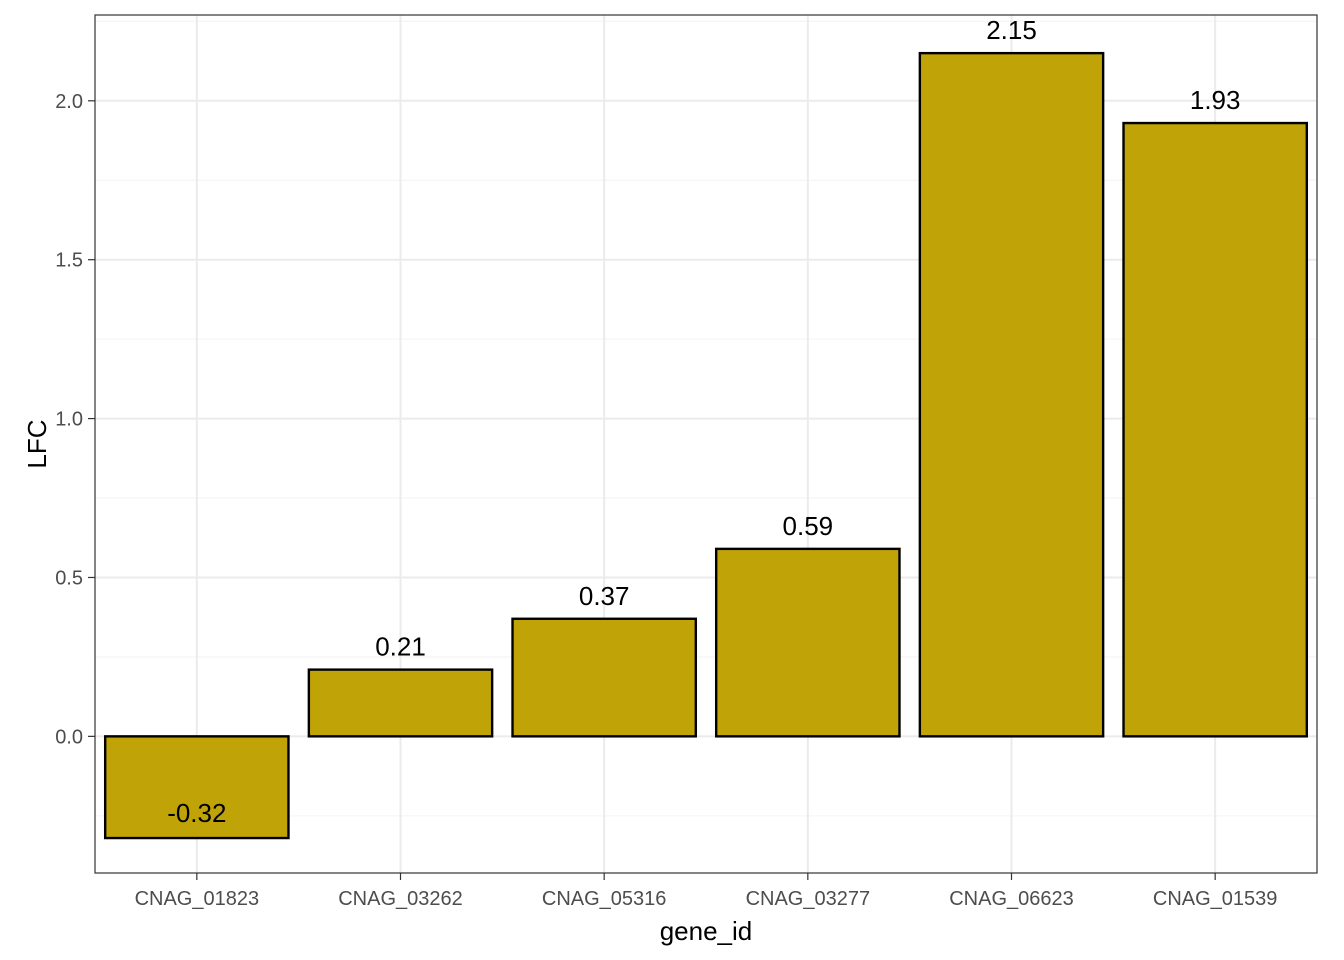 The image size is (1344, 960). What do you see at coordinates (604, 596) in the screenshot?
I see `data-label: 0.37` at bounding box center [604, 596].